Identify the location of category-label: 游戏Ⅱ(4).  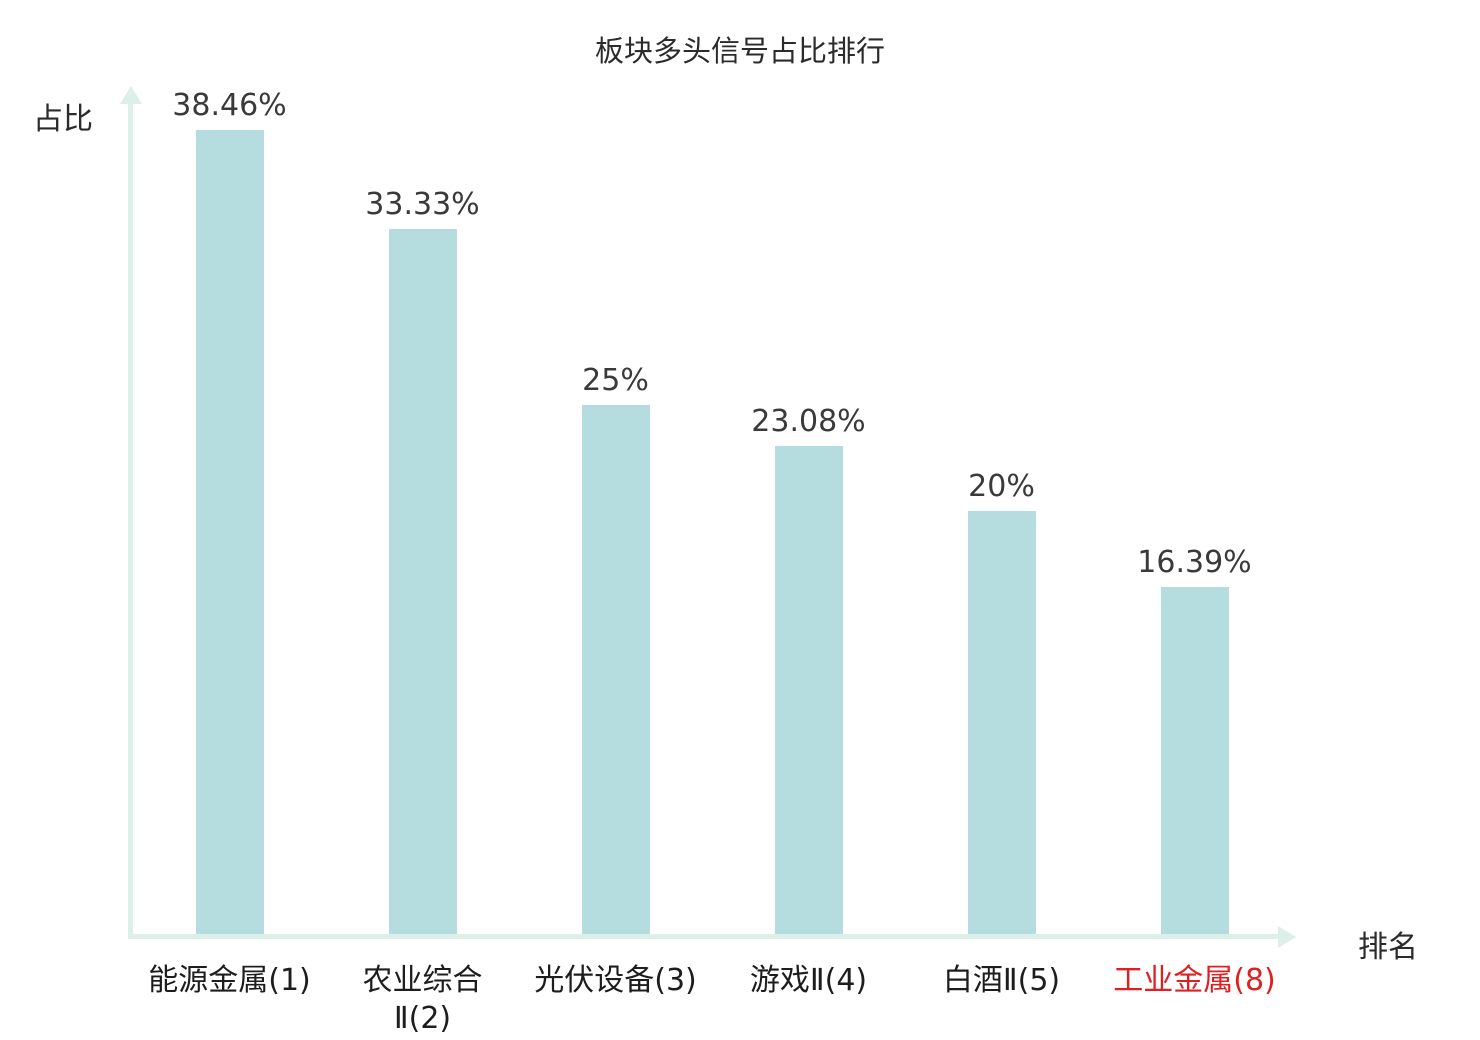
(808, 980).